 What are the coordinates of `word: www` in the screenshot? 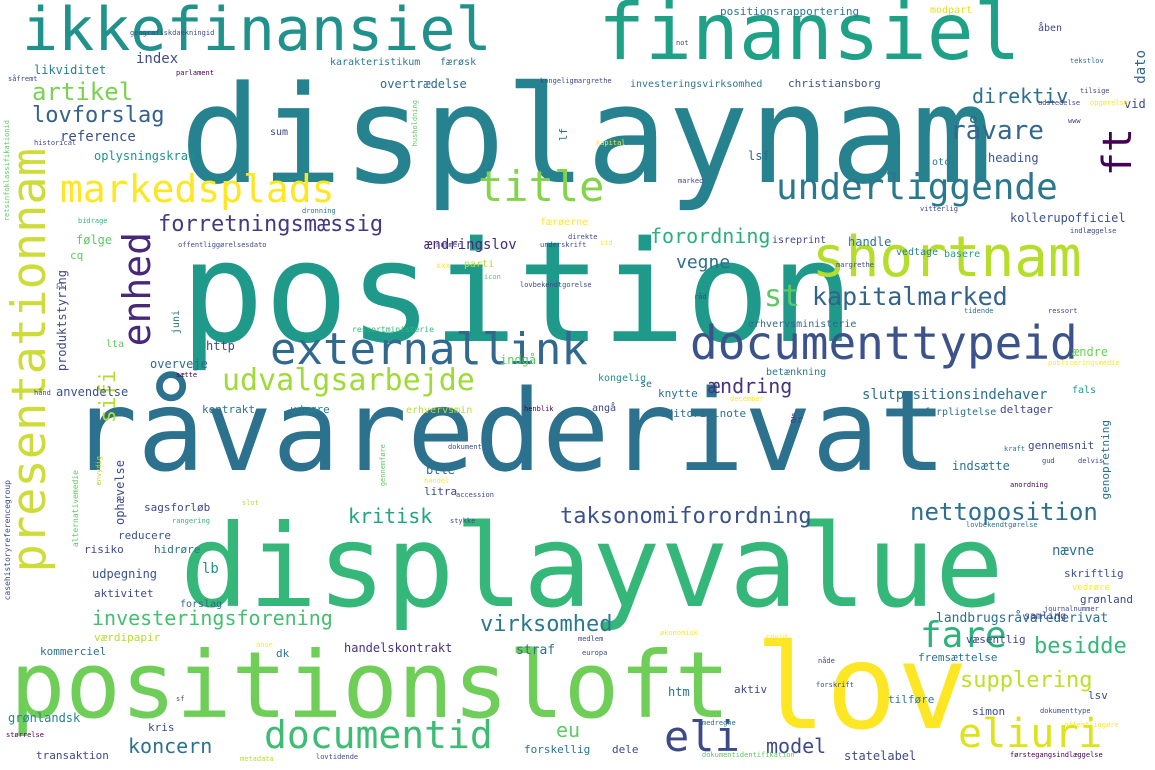 It's located at (1074, 121).